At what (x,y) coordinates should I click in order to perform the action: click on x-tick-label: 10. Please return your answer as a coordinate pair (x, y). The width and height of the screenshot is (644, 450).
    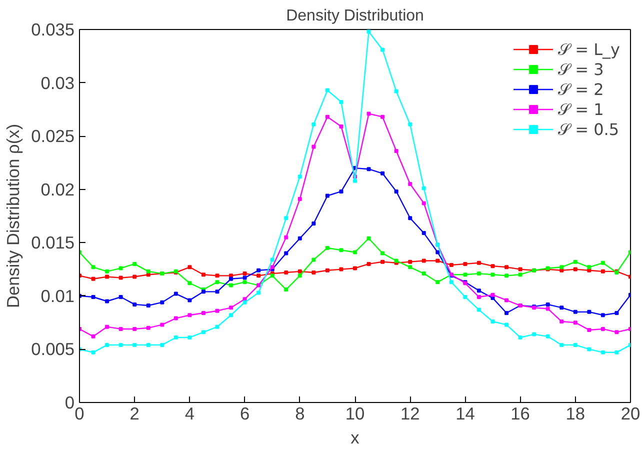
    Looking at the image, I should click on (355, 414).